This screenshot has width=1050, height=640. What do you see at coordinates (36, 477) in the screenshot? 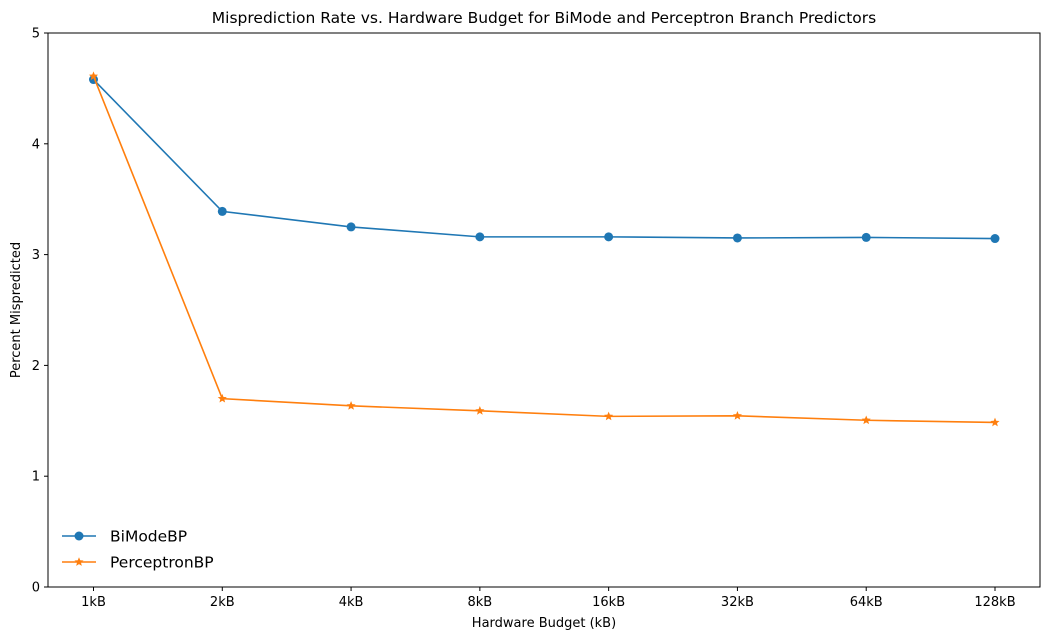
I see `y-tick-label: 1` at bounding box center [36, 477].